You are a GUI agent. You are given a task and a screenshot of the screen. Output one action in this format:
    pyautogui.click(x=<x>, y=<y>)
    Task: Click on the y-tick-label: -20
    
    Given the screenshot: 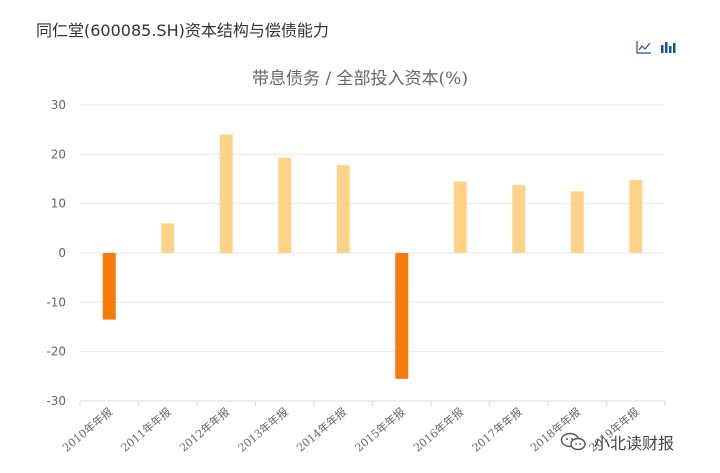 What is the action you would take?
    pyautogui.click(x=56, y=352)
    